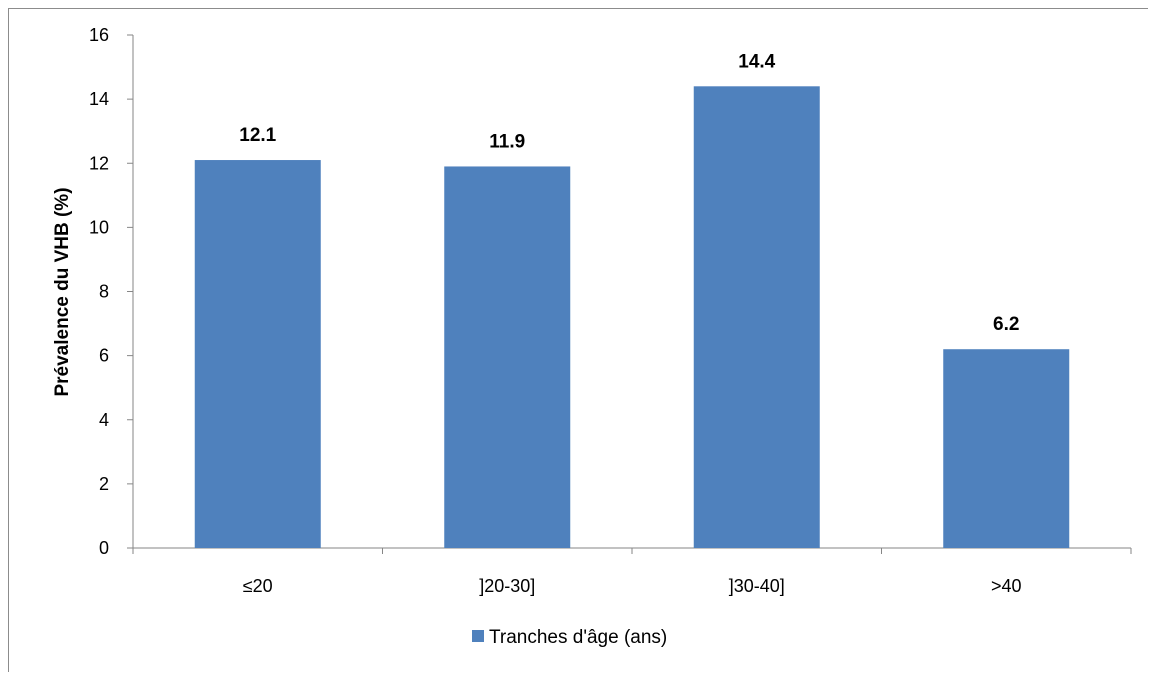  I want to click on y-tick-label: 0, so click(104, 548).